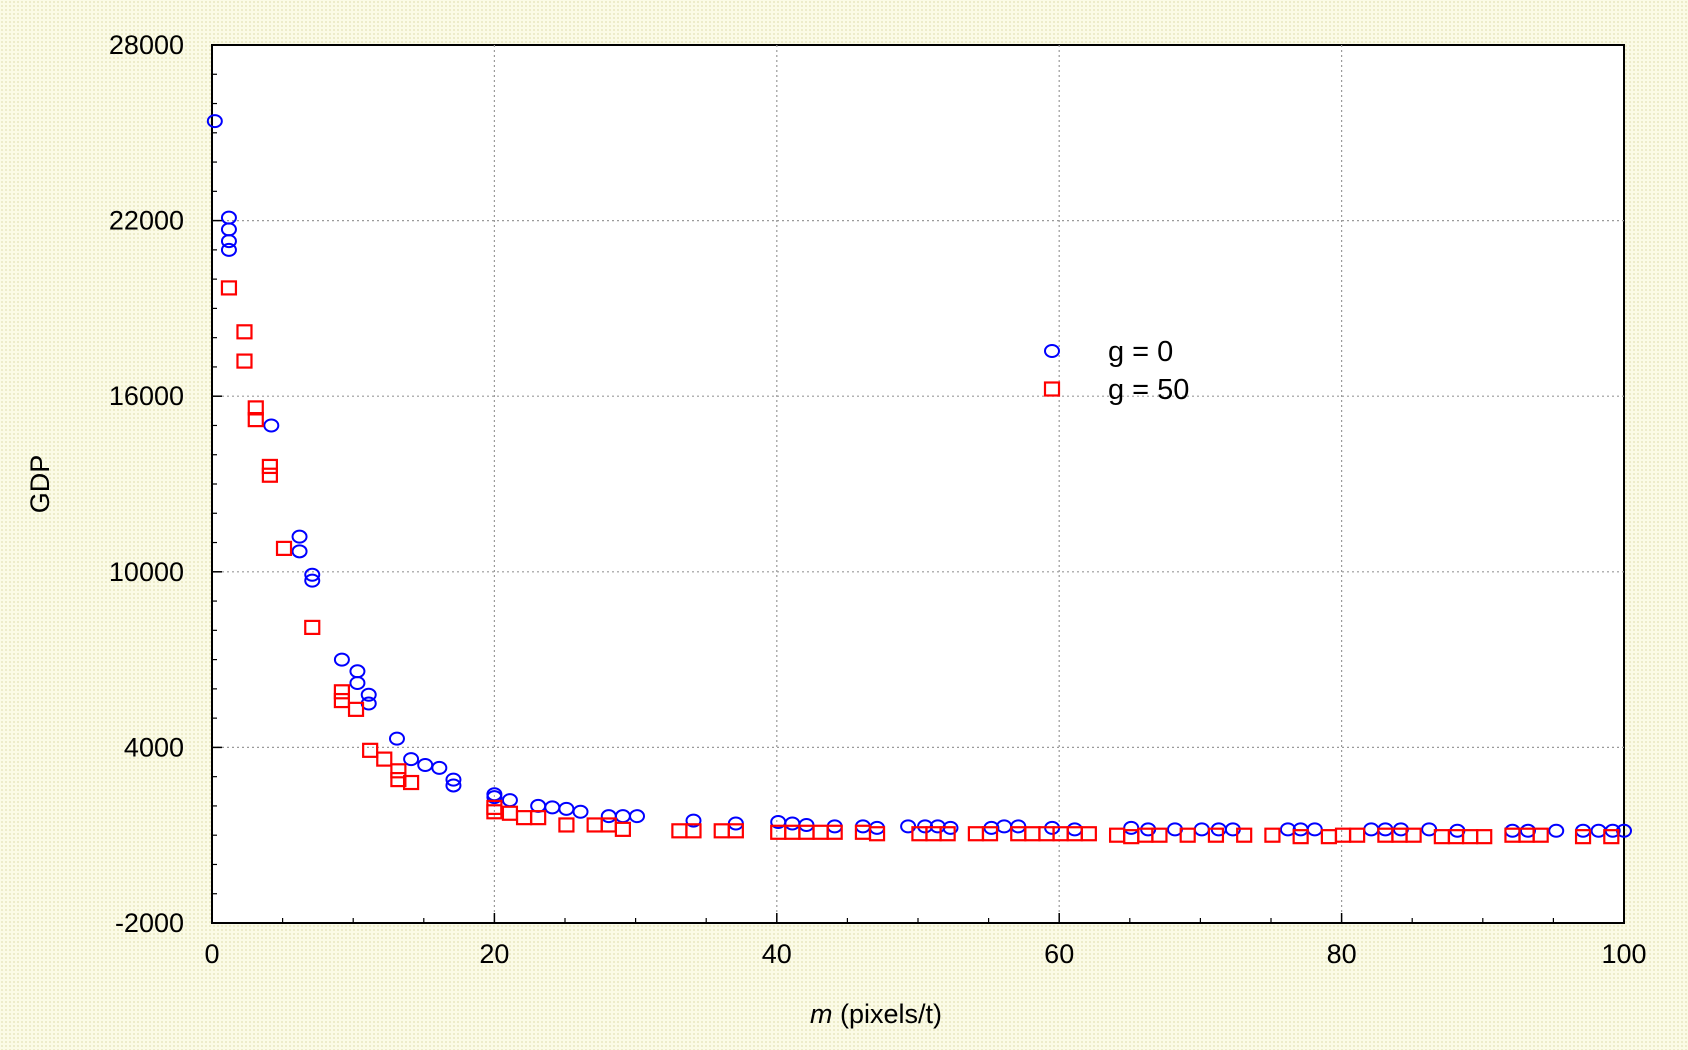 This screenshot has height=1050, width=1688. What do you see at coordinates (146, 572) in the screenshot?
I see `y-tick-label: 10000` at bounding box center [146, 572].